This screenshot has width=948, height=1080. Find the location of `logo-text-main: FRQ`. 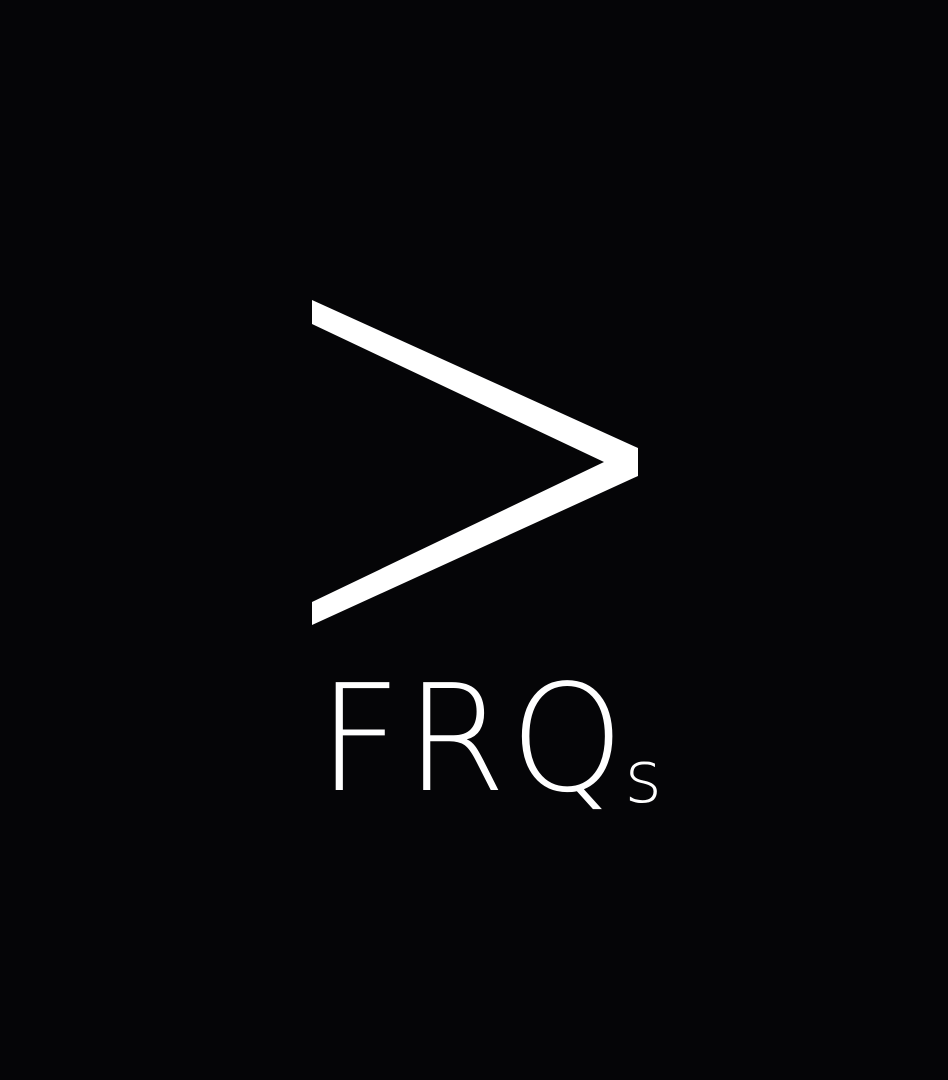

logo-text-main: FRQ is located at coordinates (473, 739).